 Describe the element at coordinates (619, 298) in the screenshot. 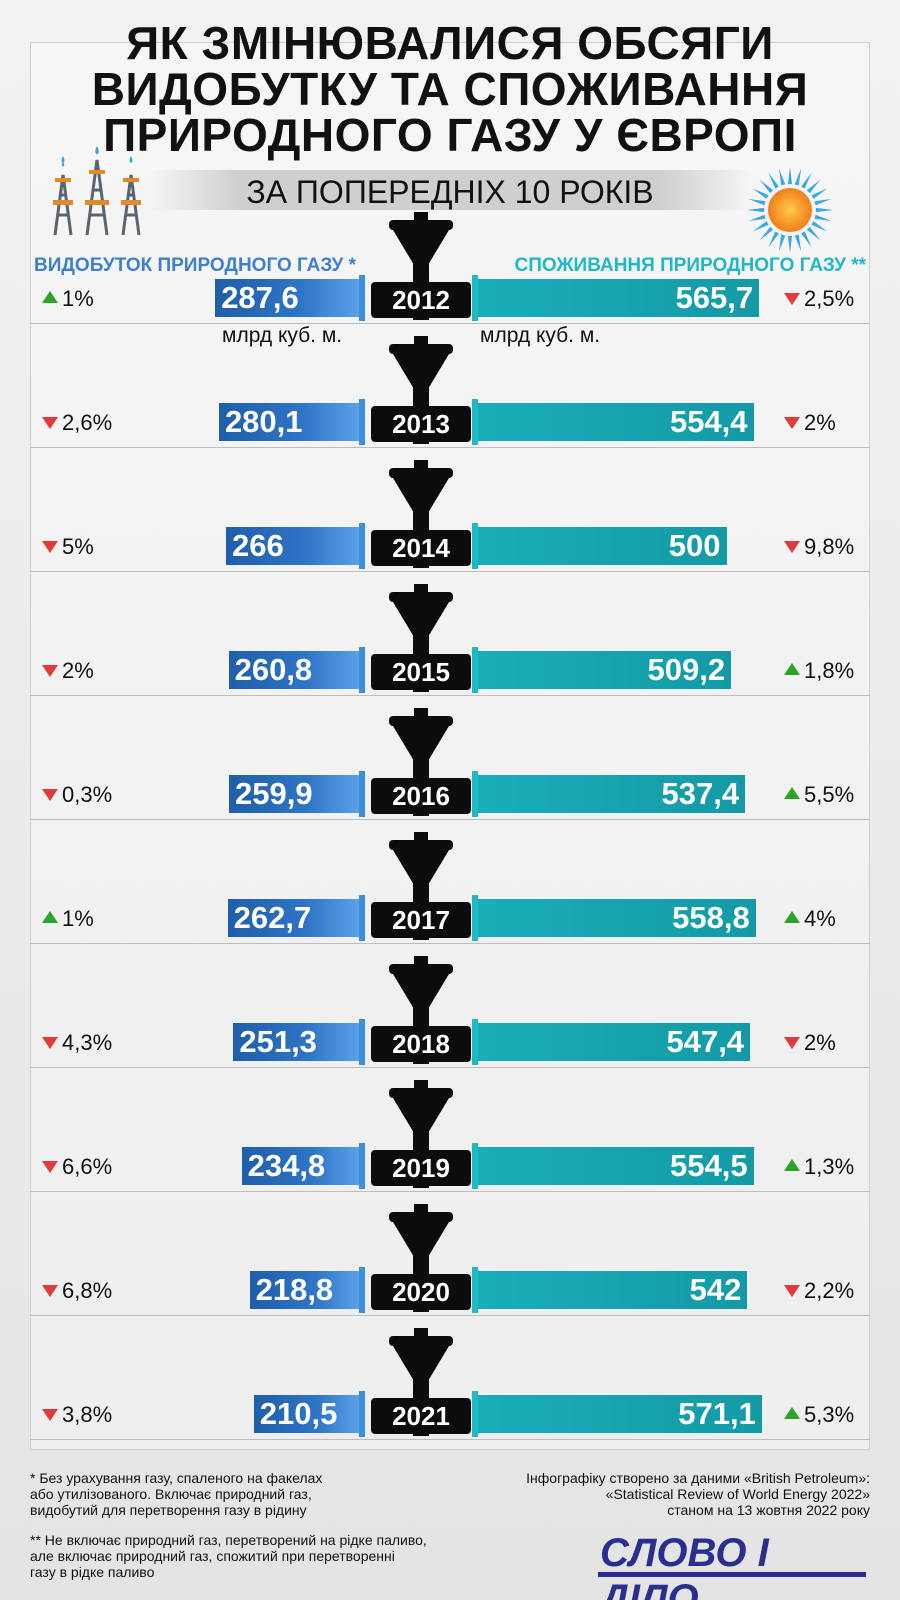

I see `consumption-bar: 565,7` at that location.